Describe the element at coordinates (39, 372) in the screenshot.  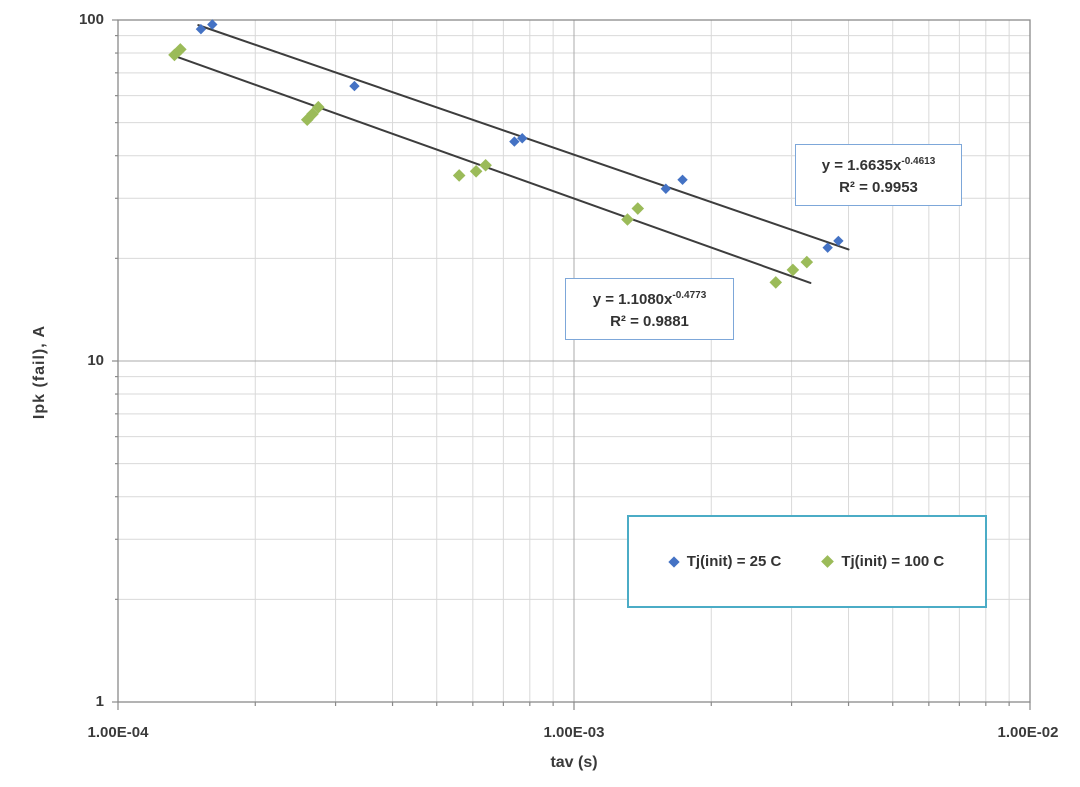
I see `y-axis-title: Ipk (fail), A` at that location.